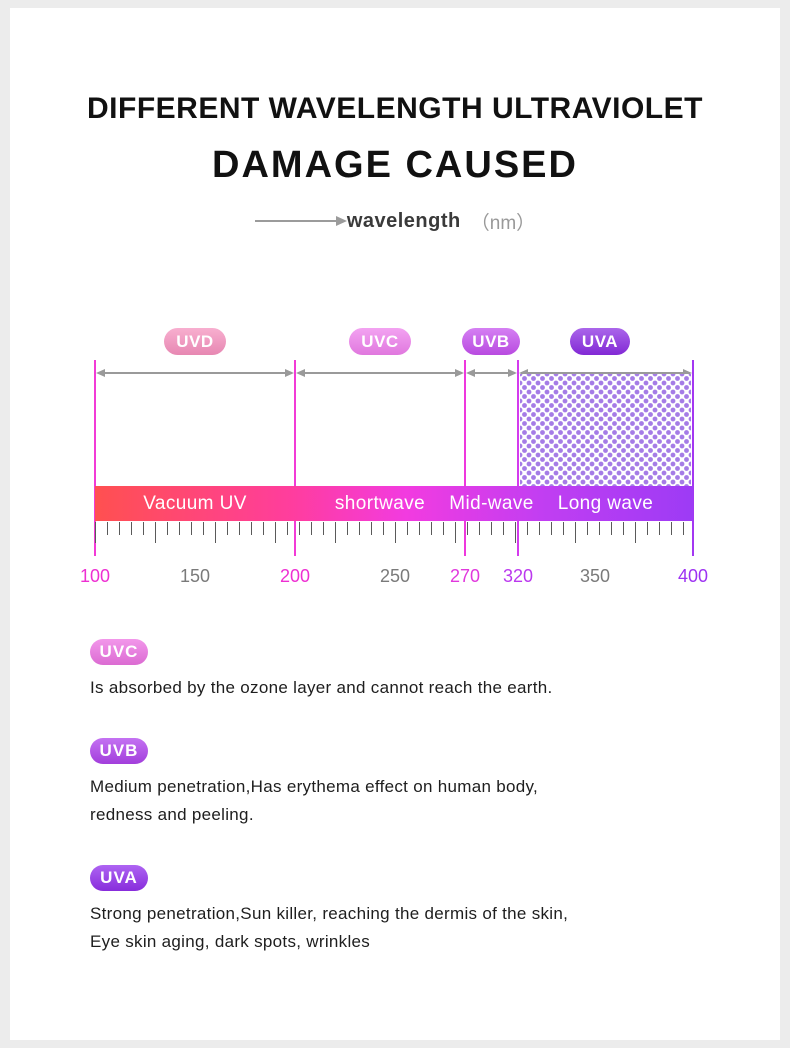 The height and width of the screenshot is (1048, 790). Describe the element at coordinates (95, 576) in the screenshot. I see `tick-label-100: 100` at that location.